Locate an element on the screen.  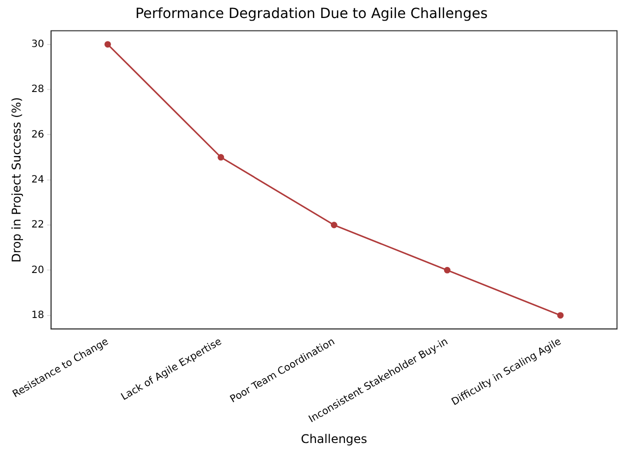
chart-title: Performance Degradation Due to Agile Challenges is located at coordinates (311, 14).